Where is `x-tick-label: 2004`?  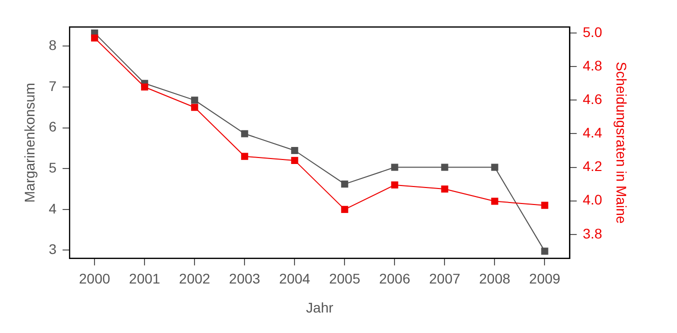
x-tick-label: 2004 is located at coordinates (294, 278).